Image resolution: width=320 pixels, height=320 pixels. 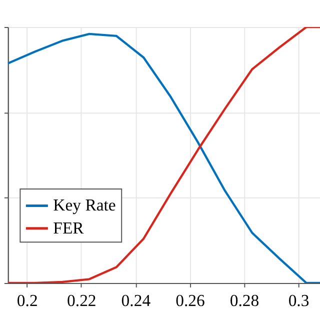 What do you see at coordinates (299, 300) in the screenshot?
I see `x-tick-label: 0.3` at bounding box center [299, 300].